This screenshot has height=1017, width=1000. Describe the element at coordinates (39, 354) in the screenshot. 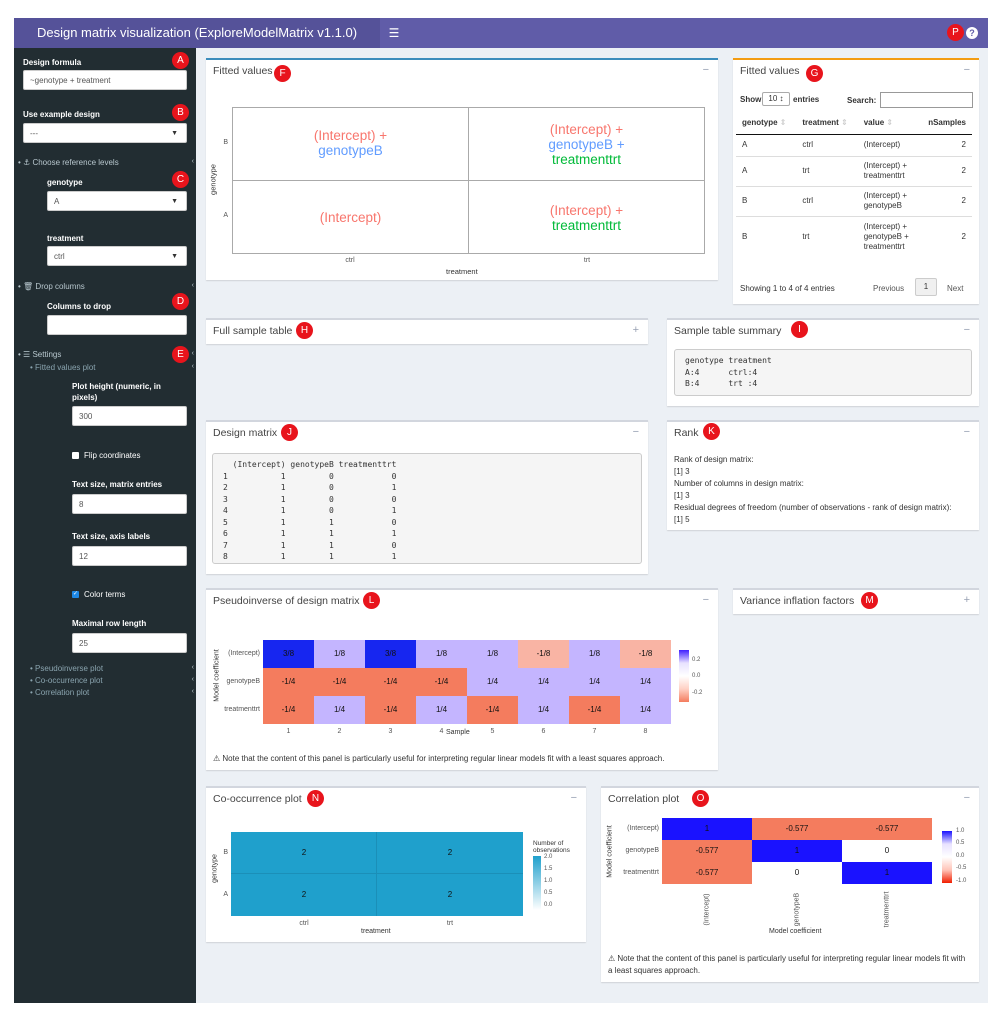

I see `sidebar-item-settings: • ☰ Settings` at that location.